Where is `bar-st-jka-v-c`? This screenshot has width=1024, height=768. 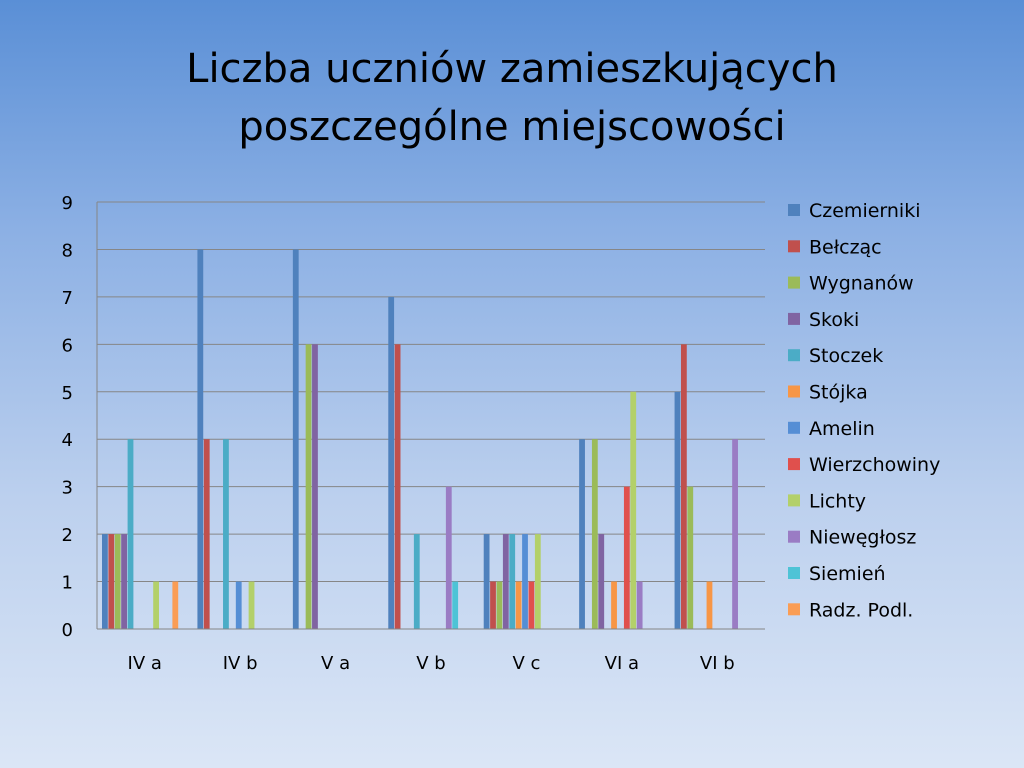
bar-st-jka-v-c is located at coordinates (518, 605).